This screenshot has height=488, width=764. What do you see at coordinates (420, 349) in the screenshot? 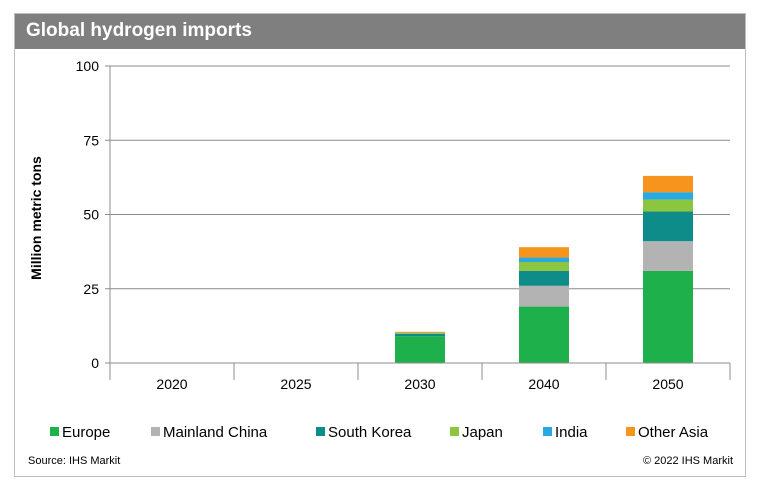
I see `bar-segment-europe-2030` at bounding box center [420, 349].